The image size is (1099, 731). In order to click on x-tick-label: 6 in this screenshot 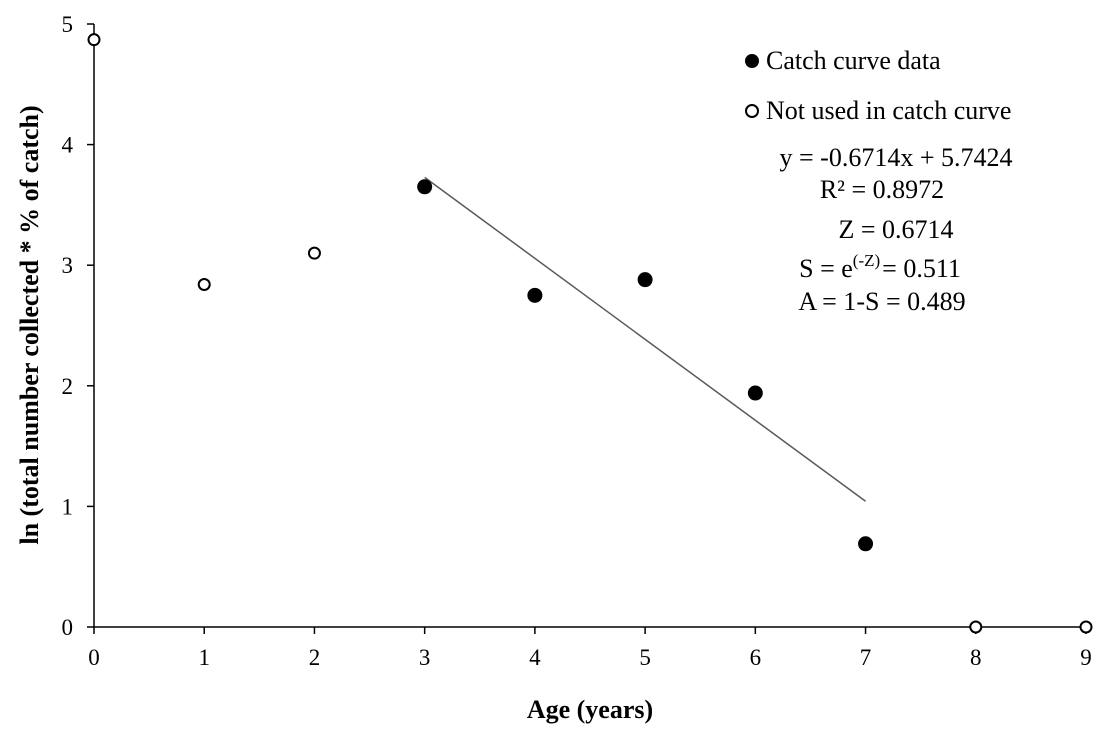, I will do `click(756, 657)`.